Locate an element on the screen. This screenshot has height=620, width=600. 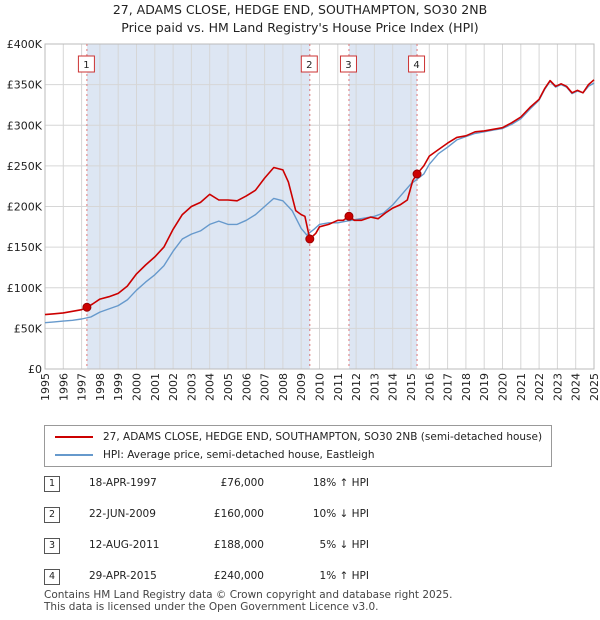
x-tick-label: 2025 is located at coordinates (594, 387).